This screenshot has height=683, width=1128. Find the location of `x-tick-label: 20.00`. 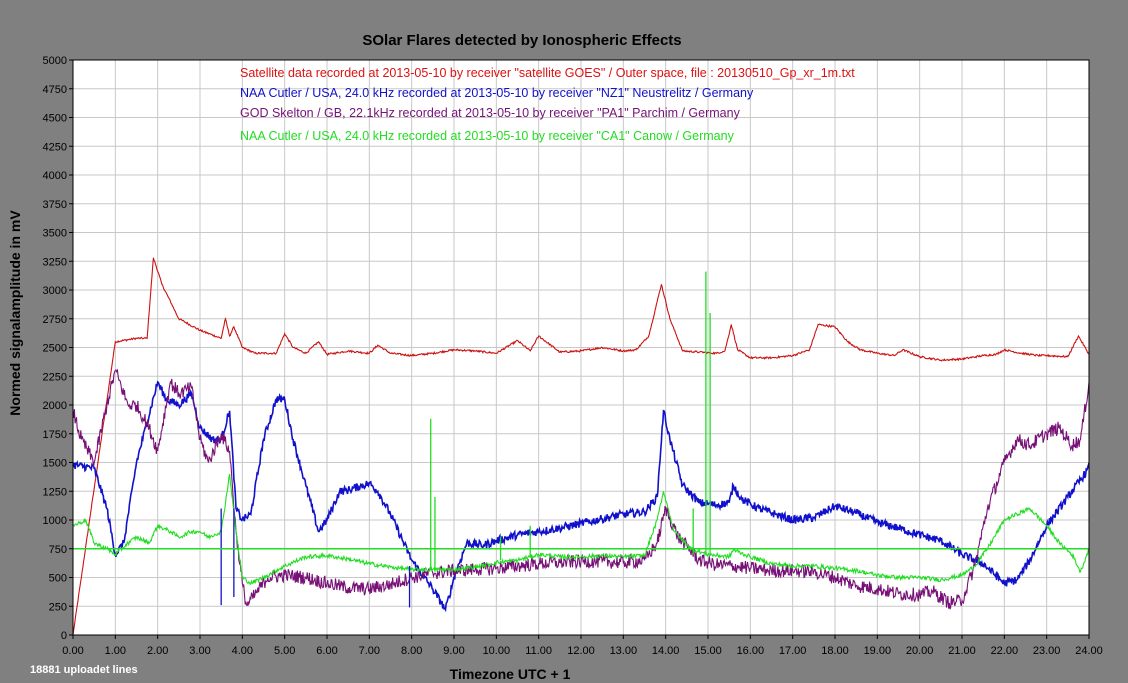

x-tick-label: 20.00 is located at coordinates (920, 651).